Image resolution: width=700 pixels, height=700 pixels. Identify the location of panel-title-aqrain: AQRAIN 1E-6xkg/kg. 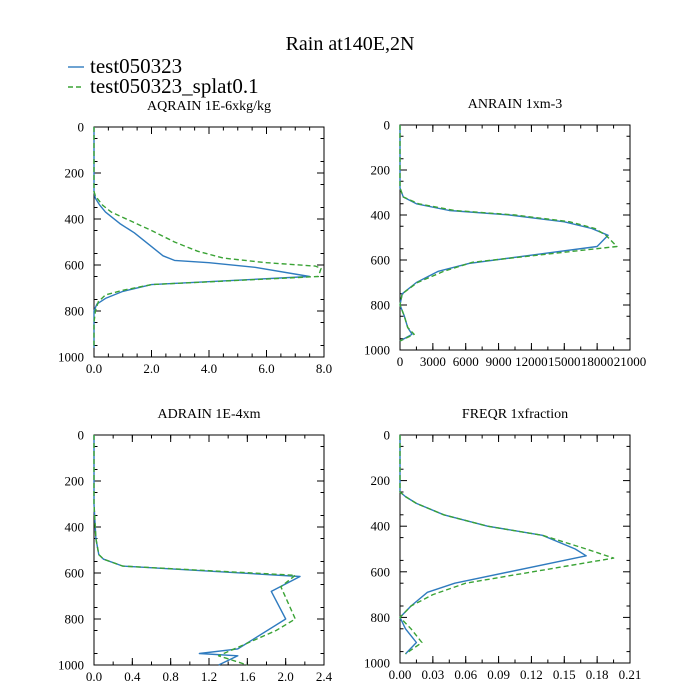
(209, 106).